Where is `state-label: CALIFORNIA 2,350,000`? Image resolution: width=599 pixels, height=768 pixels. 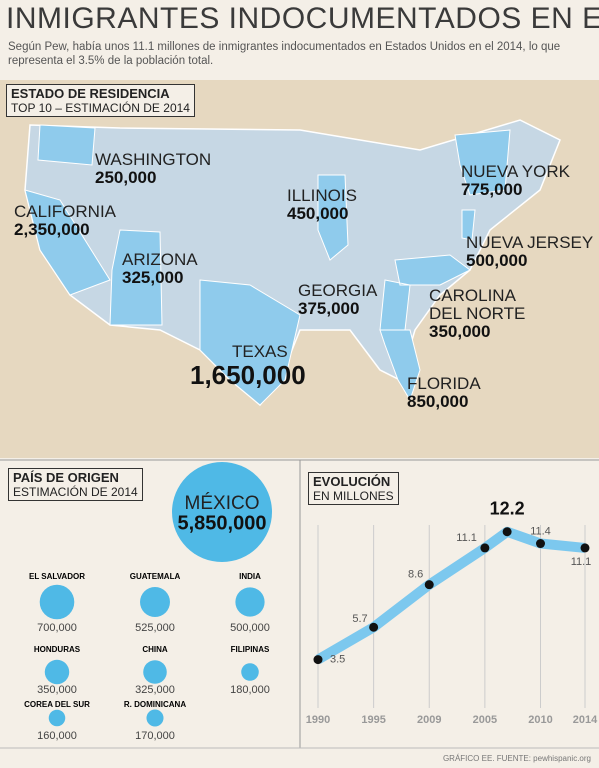 state-label: CALIFORNIA 2,350,000 is located at coordinates (65, 221).